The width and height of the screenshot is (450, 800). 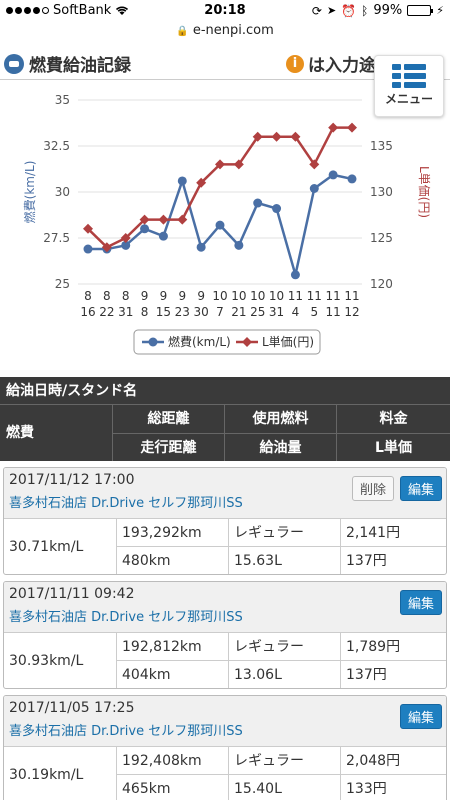 I want to click on battery-icon, so click(x=420, y=10).